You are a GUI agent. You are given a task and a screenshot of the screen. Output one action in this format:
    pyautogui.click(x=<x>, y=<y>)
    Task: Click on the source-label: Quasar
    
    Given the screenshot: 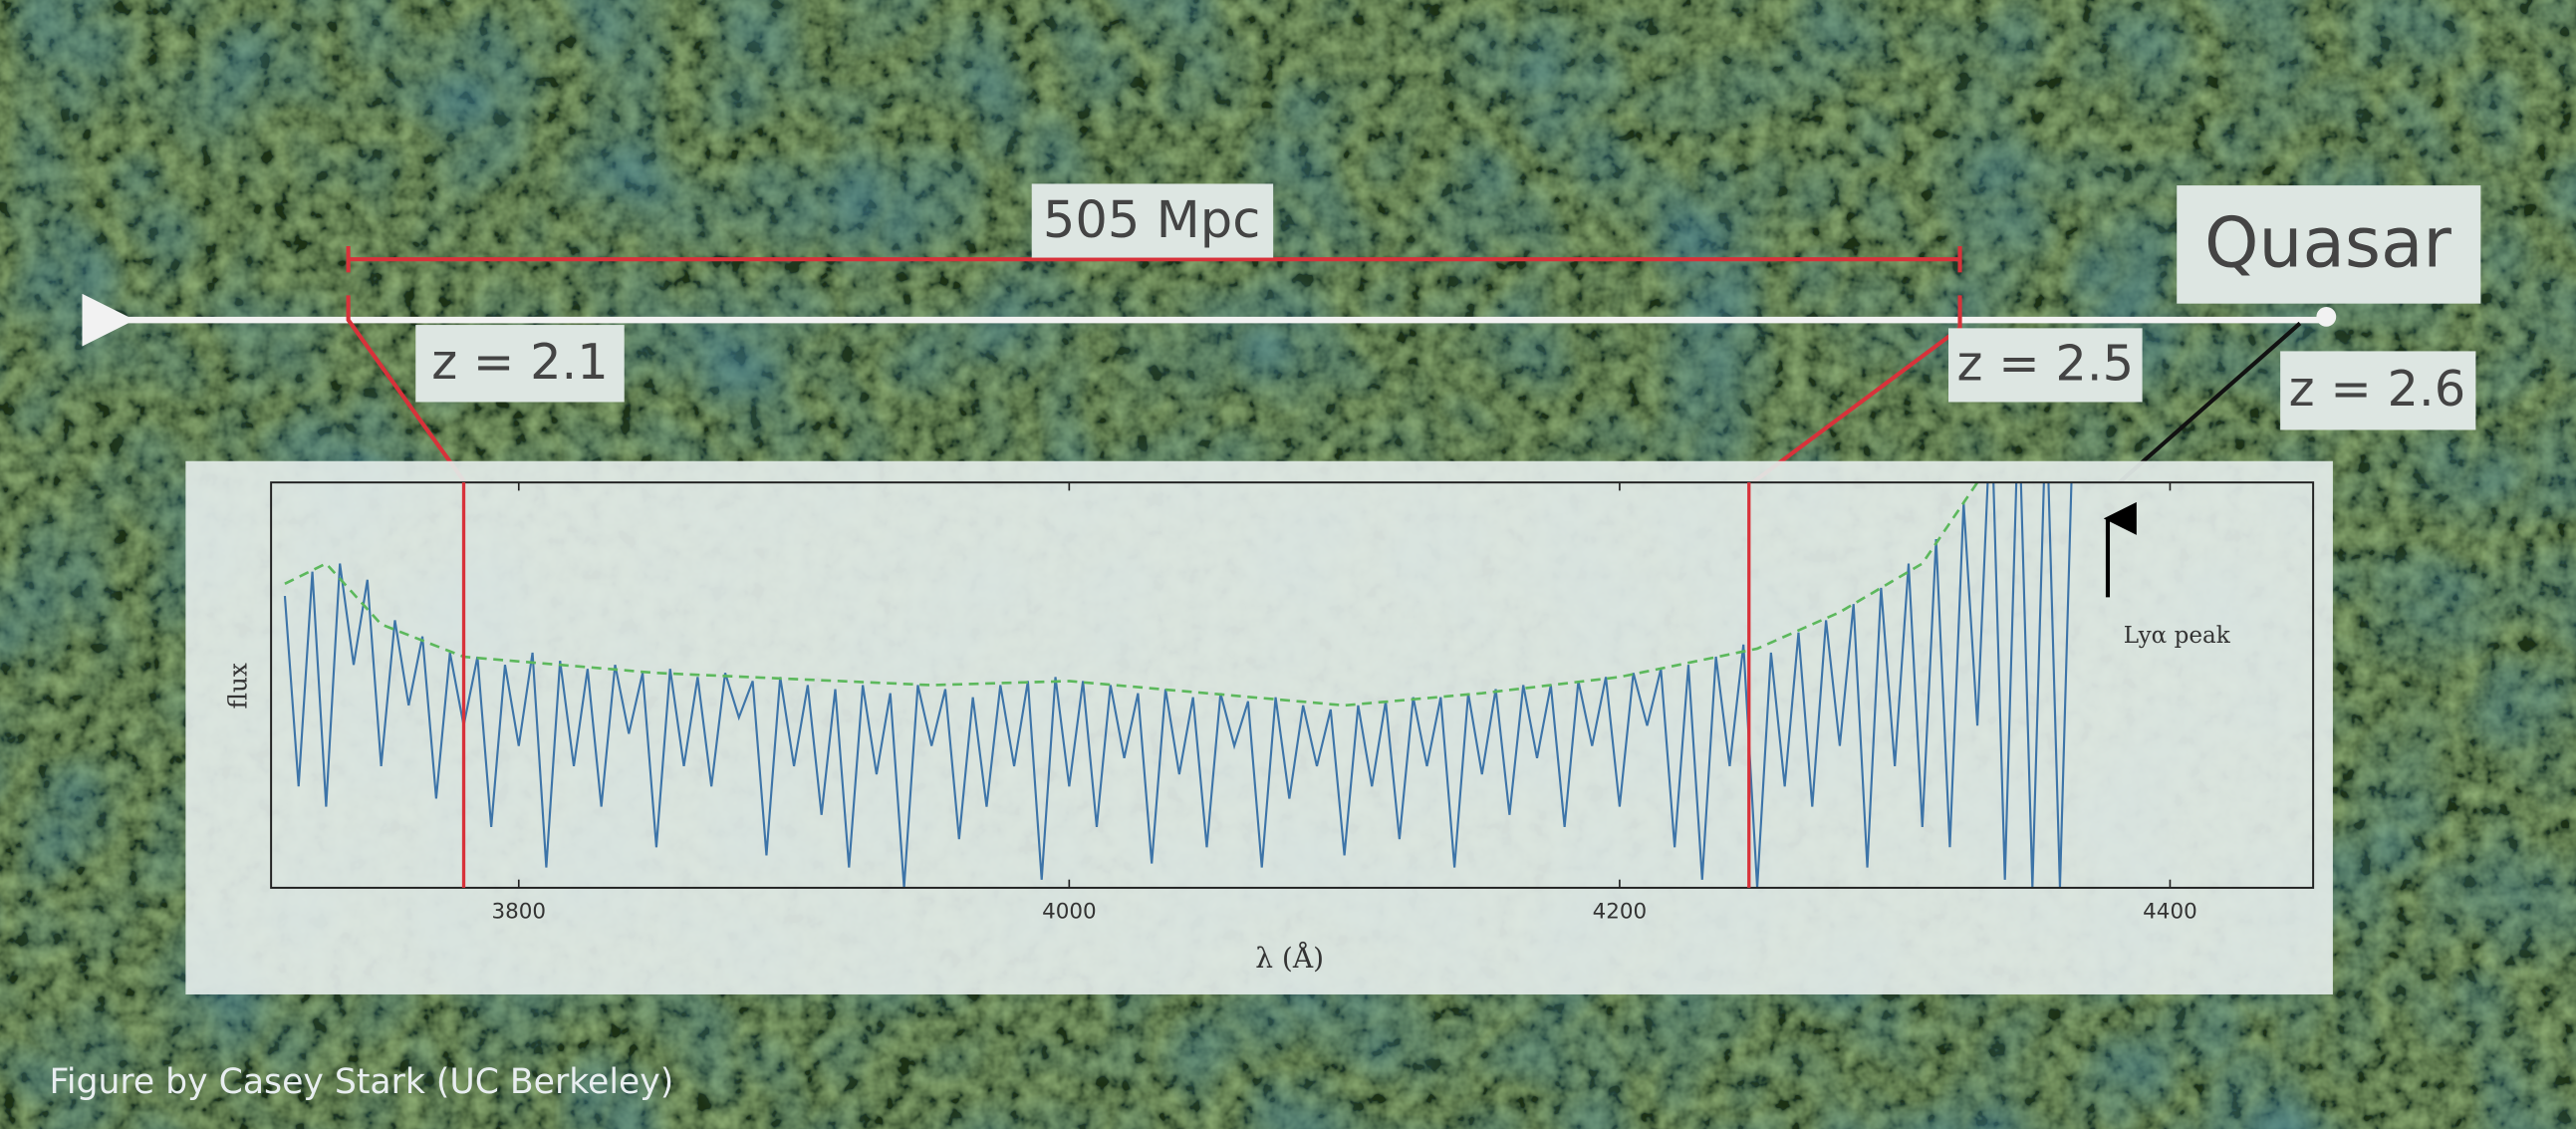 What is the action you would take?
    pyautogui.click(x=2327, y=244)
    